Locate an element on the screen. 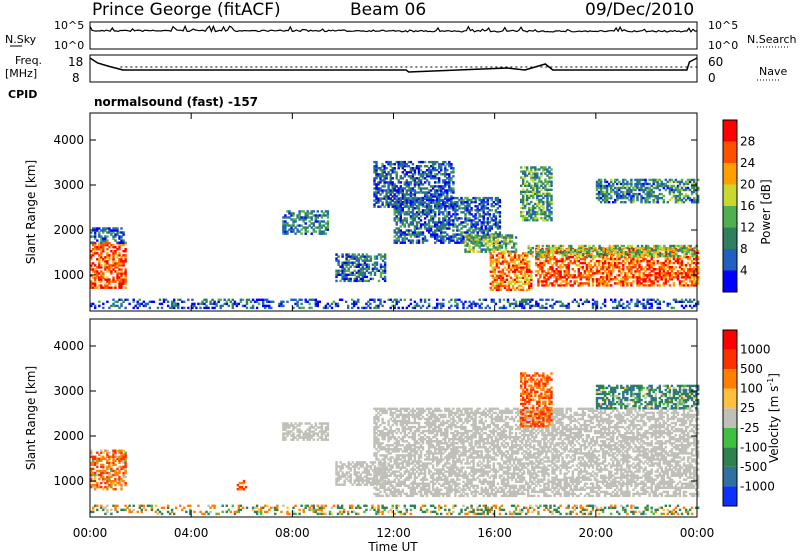 Image resolution: width=800 pixels, height=554 pixels. colorbar-frame is located at coordinates (730, 206).